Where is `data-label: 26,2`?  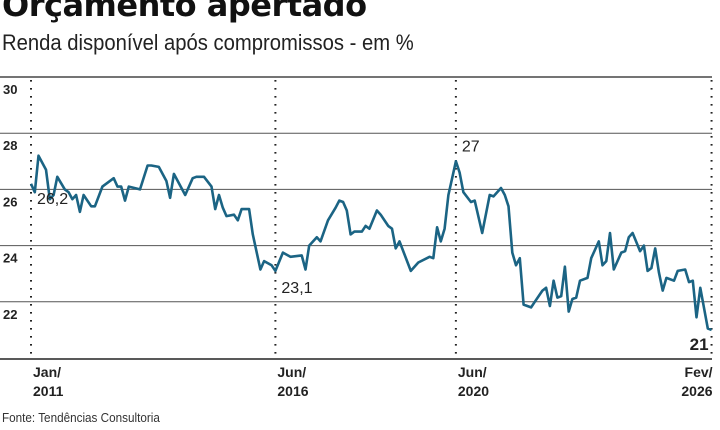
data-label: 26,2 is located at coordinates (52, 199).